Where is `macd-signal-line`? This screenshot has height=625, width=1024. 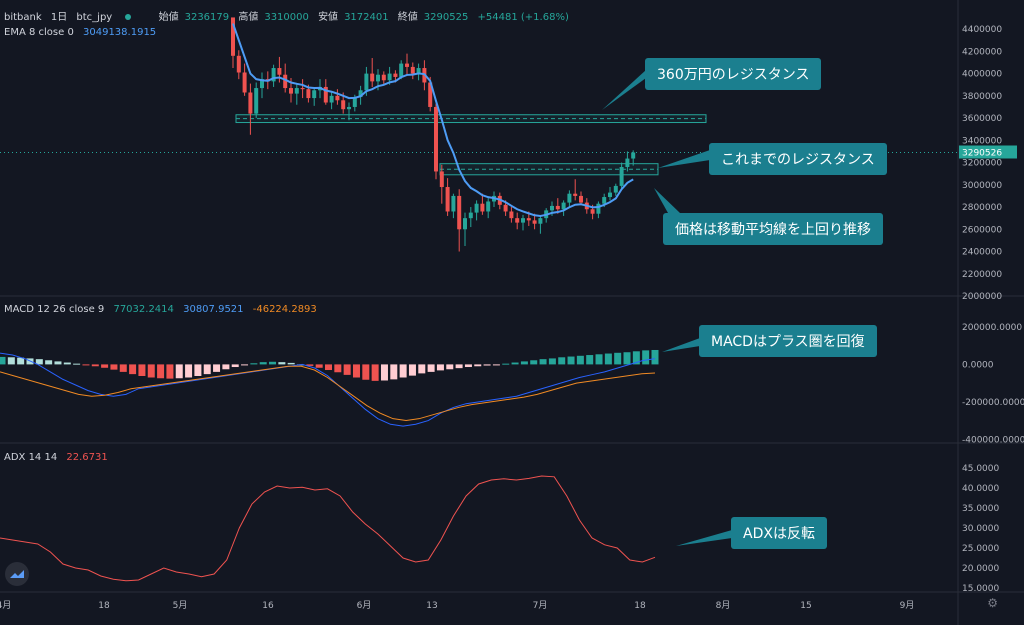 macd-signal-line is located at coordinates (328, 393).